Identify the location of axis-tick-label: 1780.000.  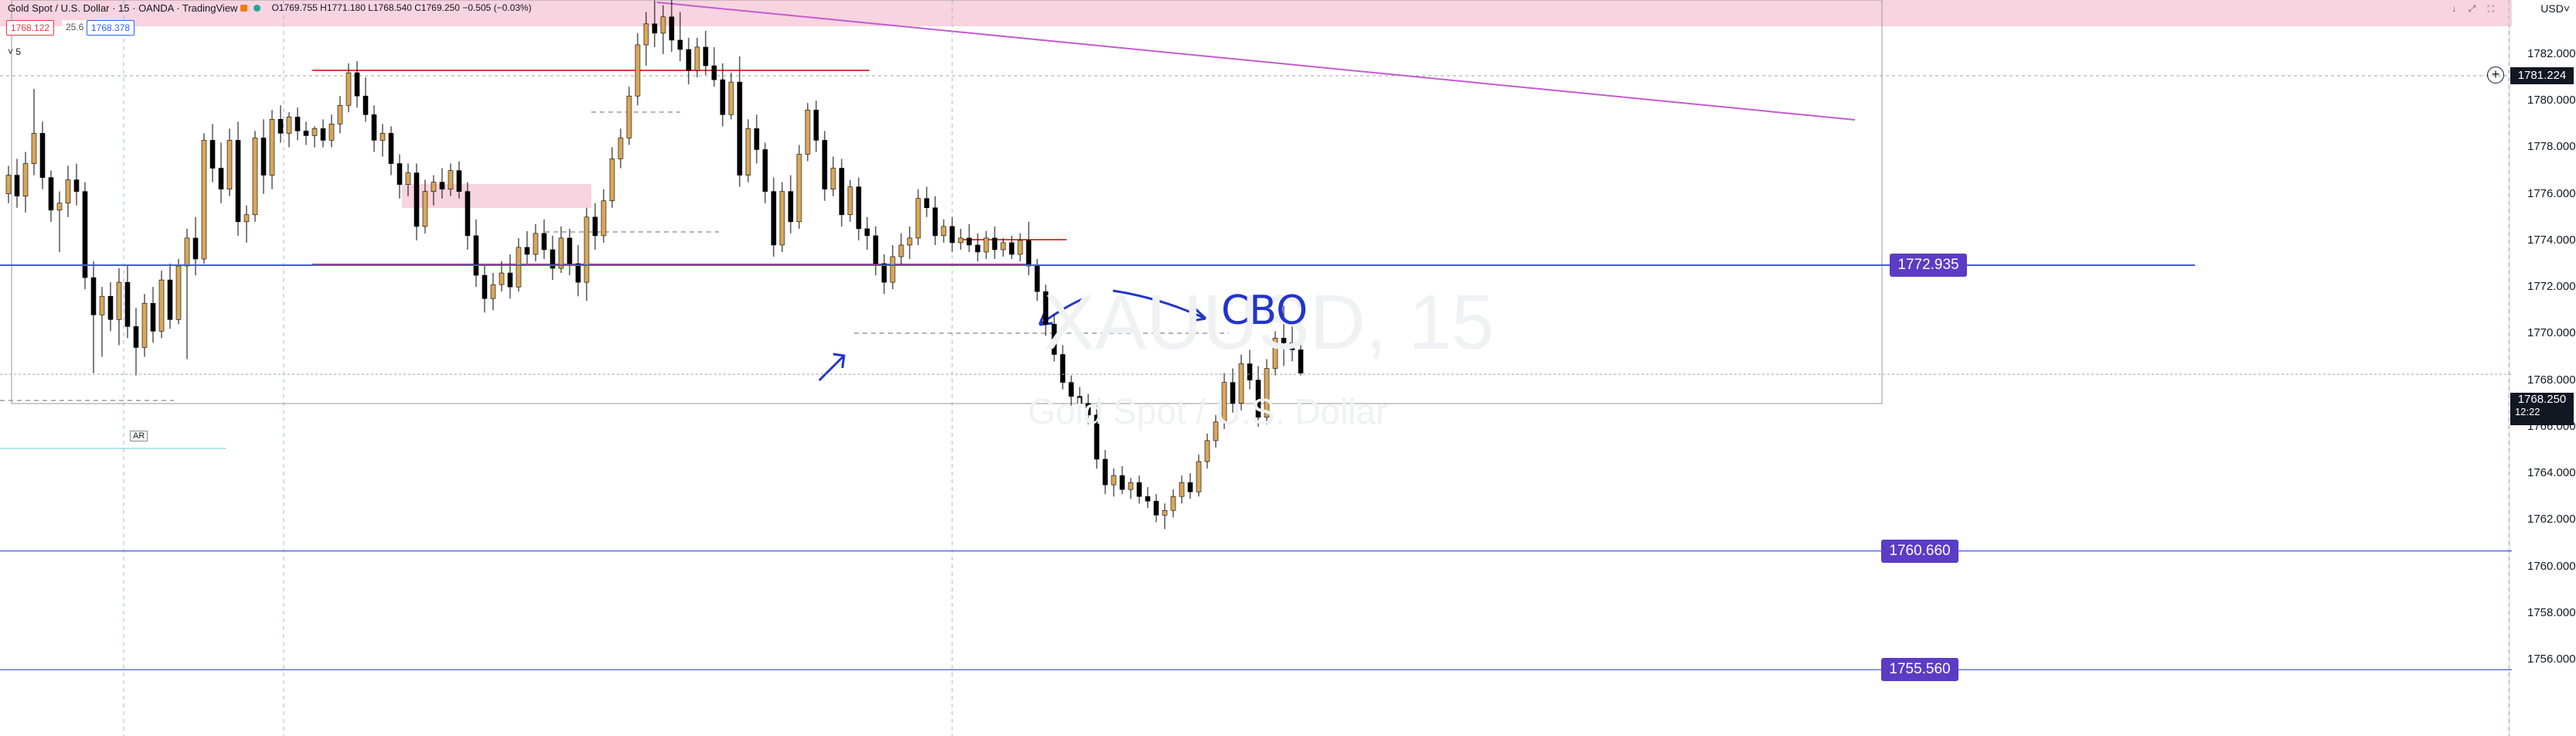
(2551, 101).